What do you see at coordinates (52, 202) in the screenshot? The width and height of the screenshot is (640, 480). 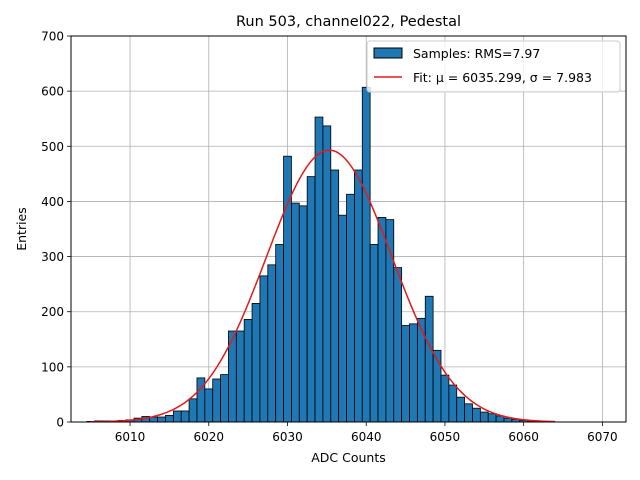 I see `y-tick-label: 400` at bounding box center [52, 202].